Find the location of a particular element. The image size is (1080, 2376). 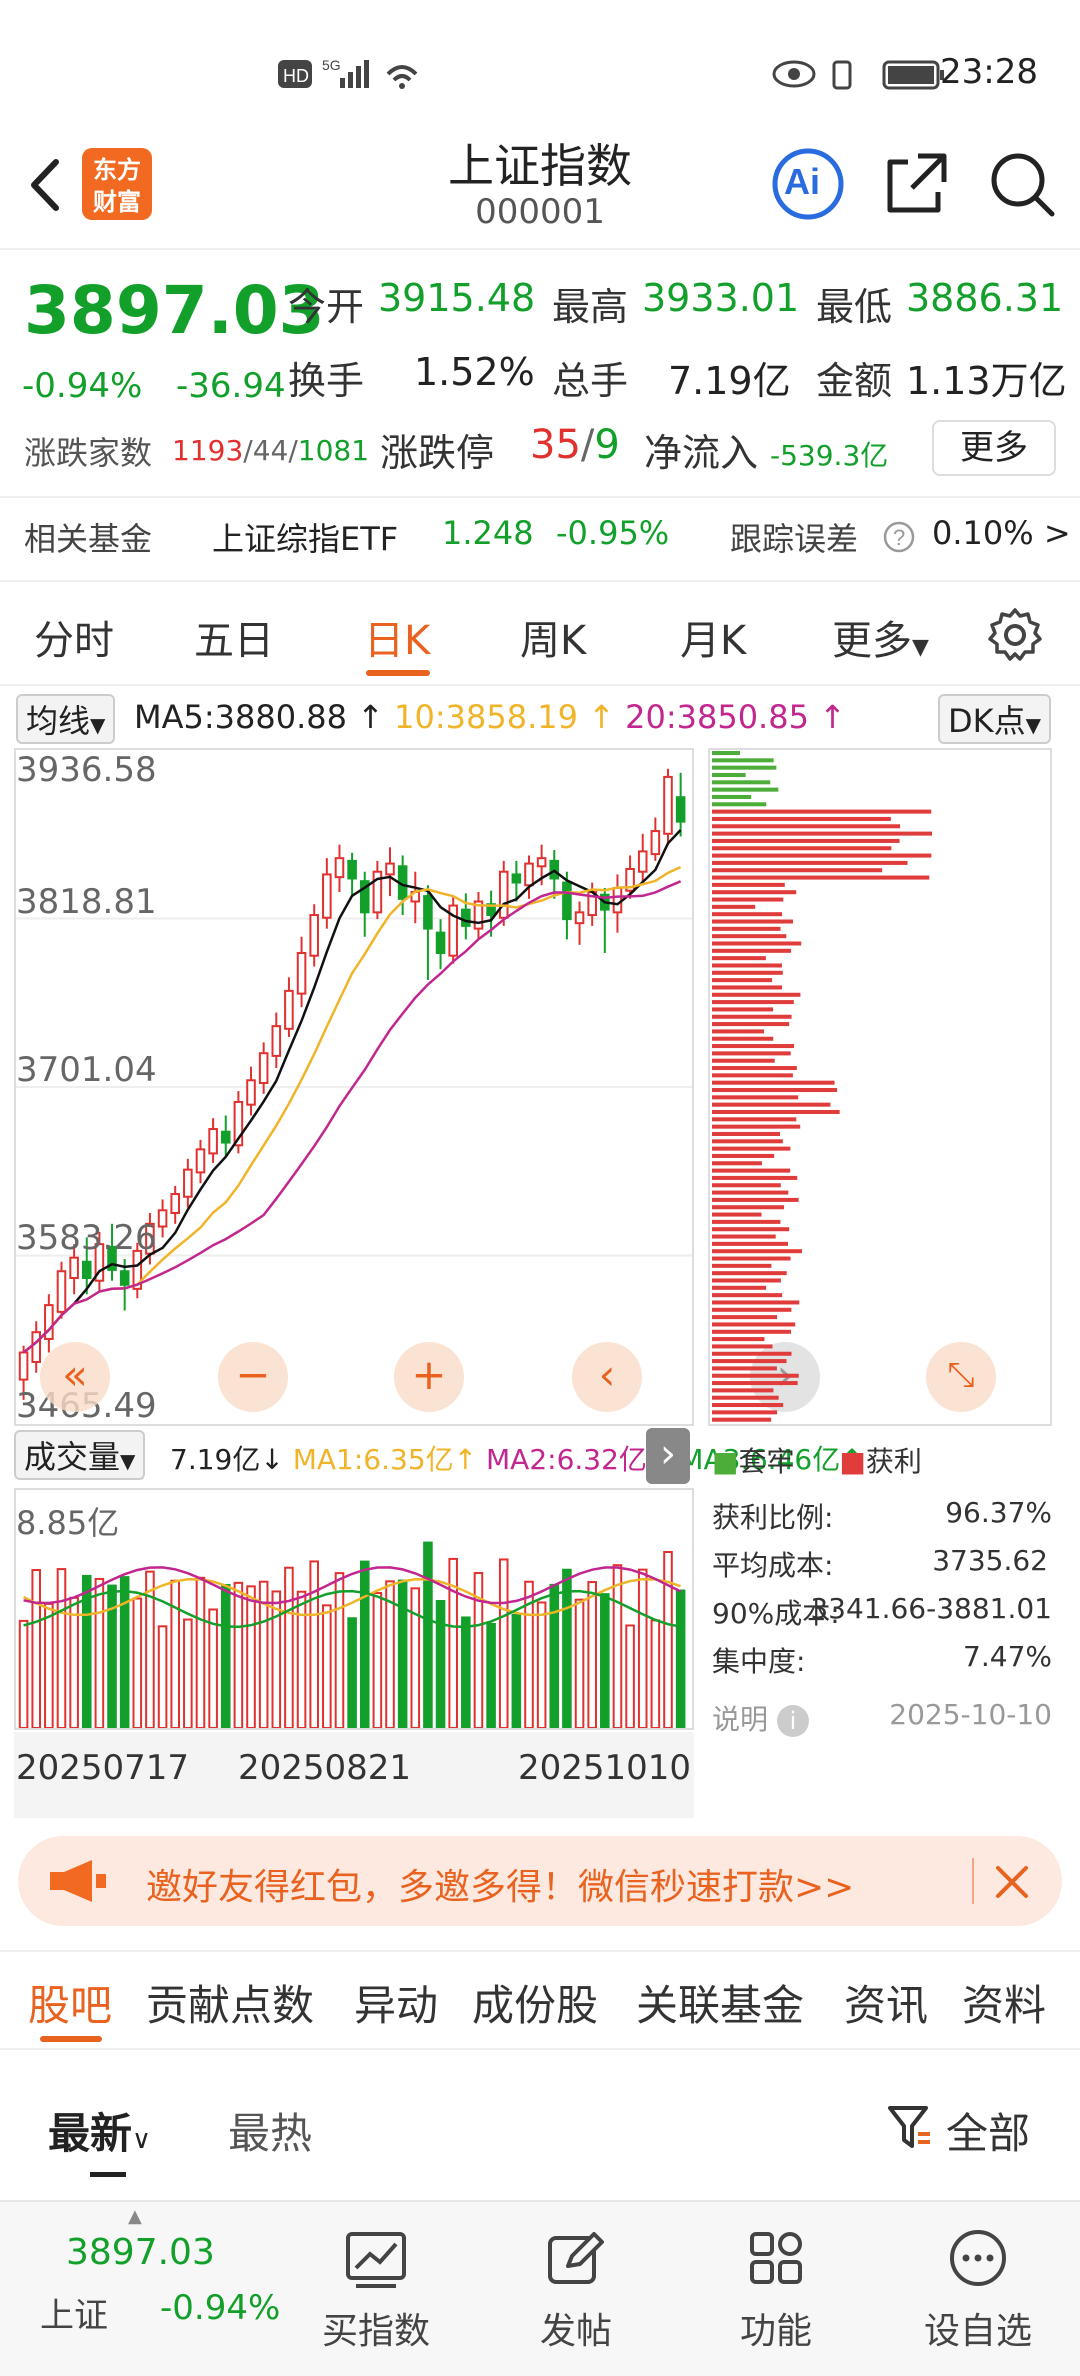

info-icon: i is located at coordinates (792, 1721).